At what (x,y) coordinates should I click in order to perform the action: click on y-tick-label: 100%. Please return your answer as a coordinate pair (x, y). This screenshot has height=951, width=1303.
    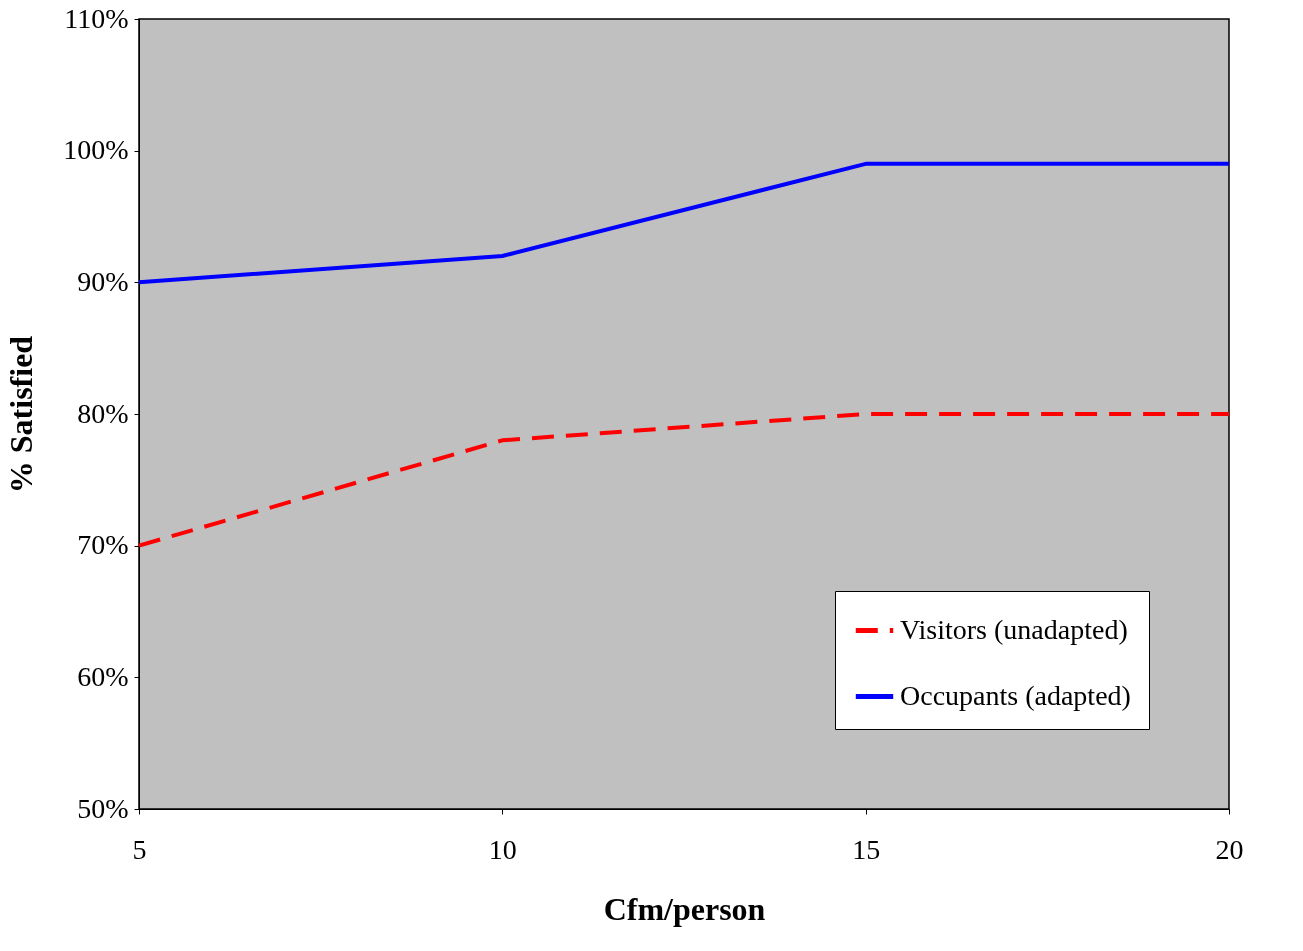
    Looking at the image, I should click on (96, 150).